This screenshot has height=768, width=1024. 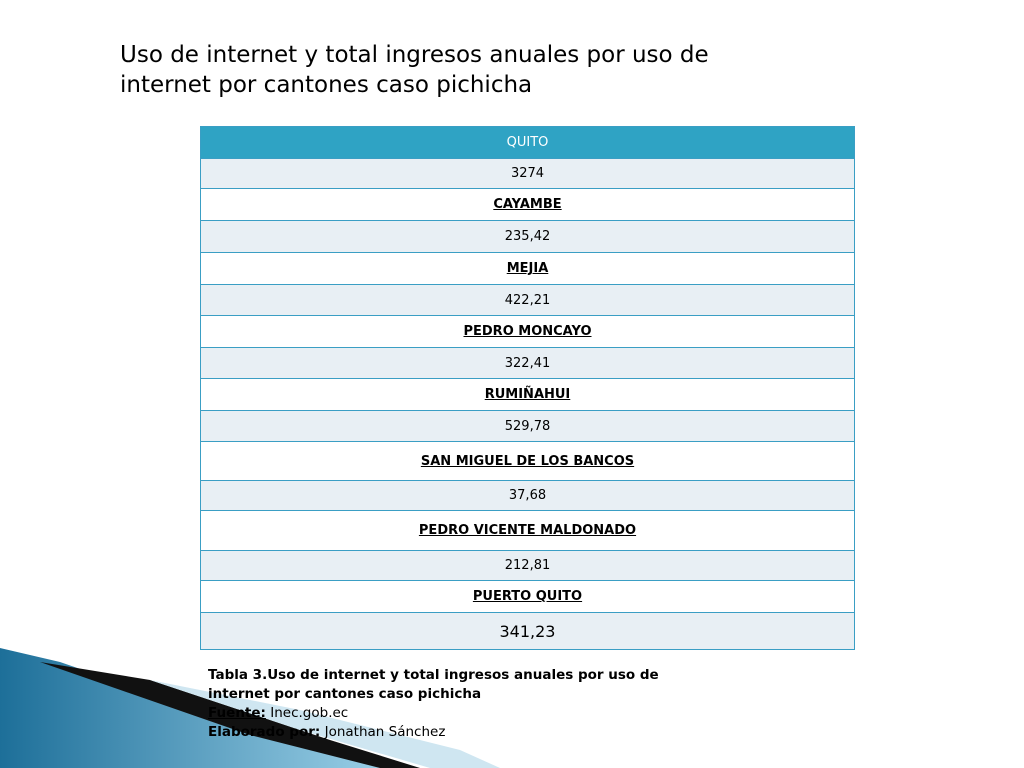 What do you see at coordinates (527, 461) in the screenshot?
I see `canton-cell: SAN MIGUEL DE LOS BANCOS` at bounding box center [527, 461].